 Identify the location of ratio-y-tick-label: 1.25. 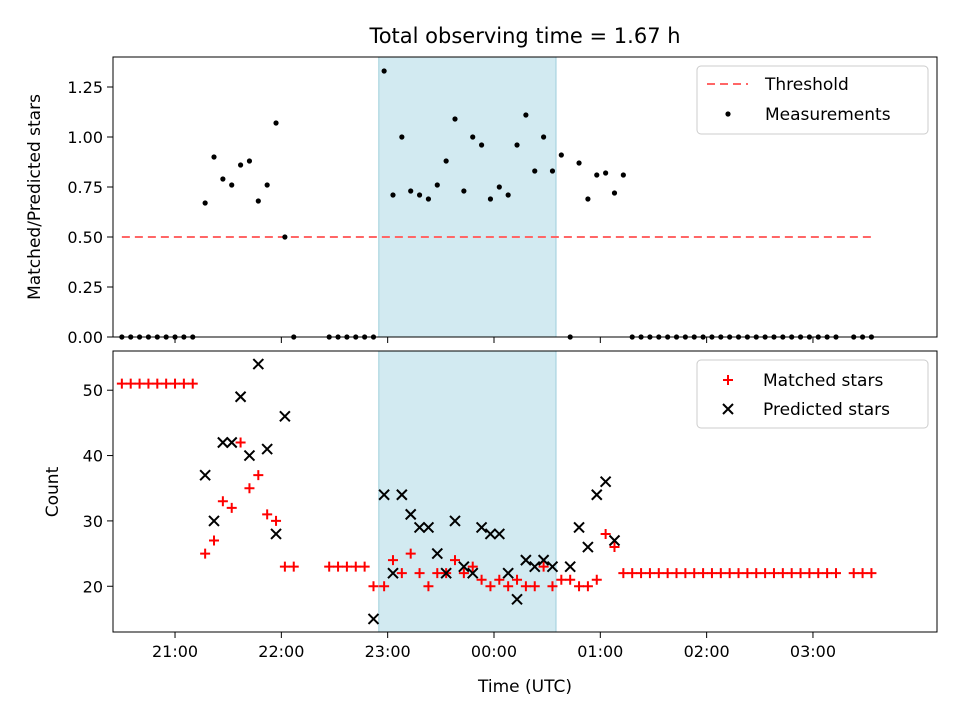
(85, 87).